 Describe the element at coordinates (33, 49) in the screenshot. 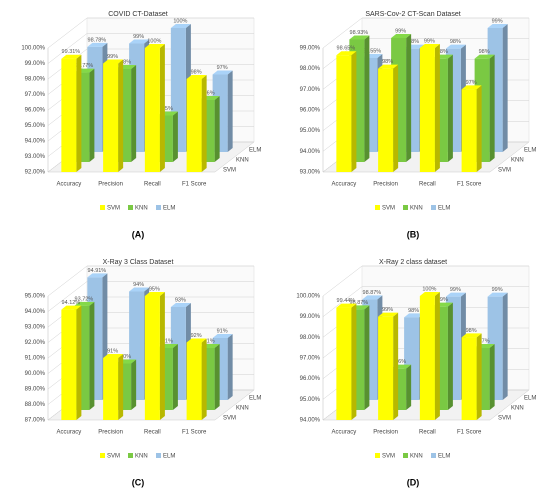

I see `y-tick-label: 100.00%` at that location.